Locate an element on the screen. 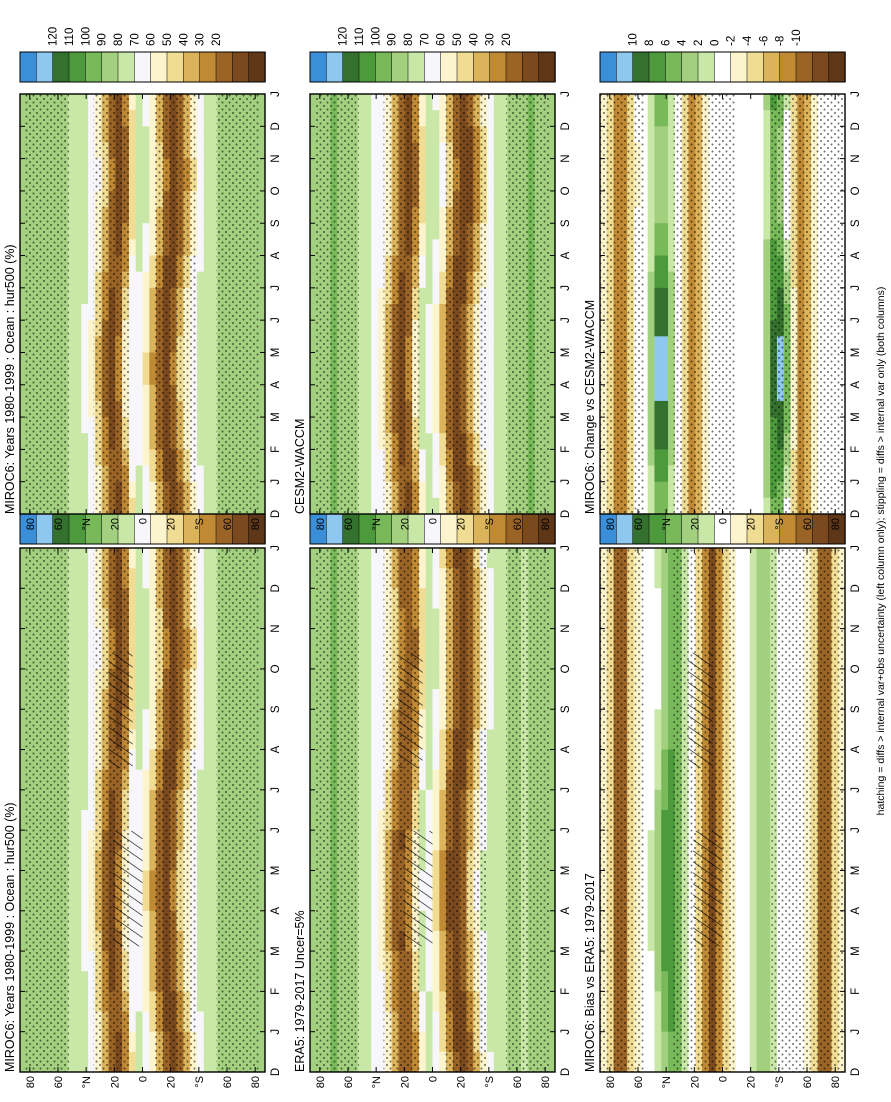 The height and width of the screenshot is (1102, 891). lat-label: °N is located at coordinates (87, 524).